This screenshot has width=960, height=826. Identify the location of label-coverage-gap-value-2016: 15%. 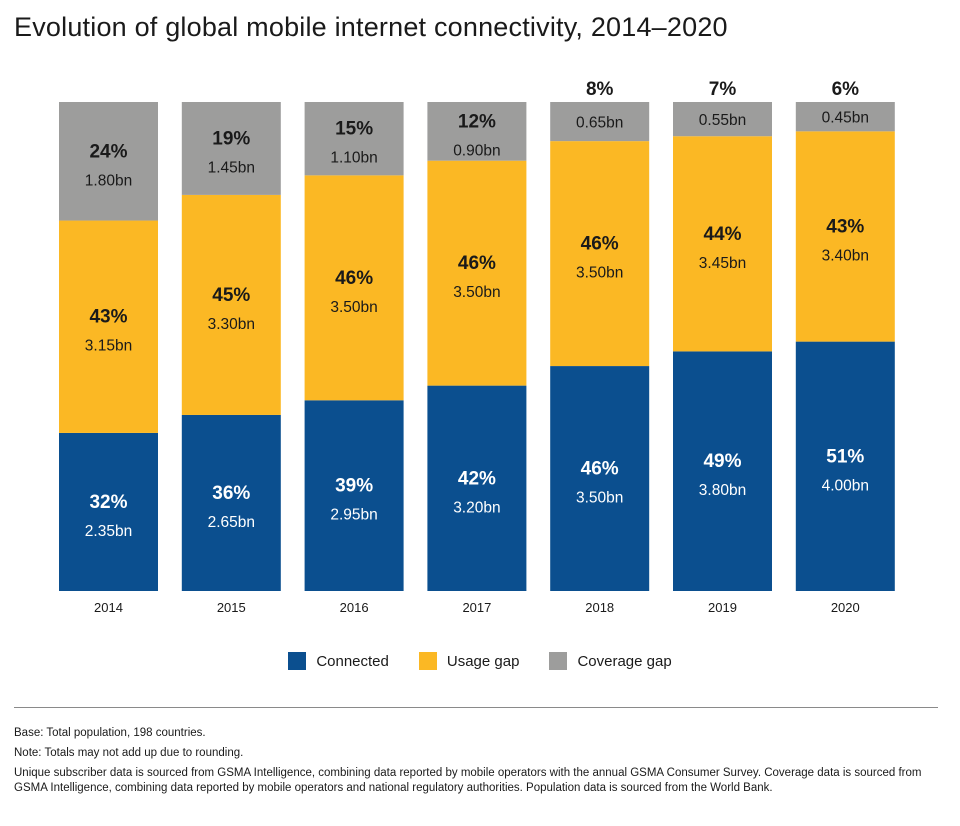
(354, 129).